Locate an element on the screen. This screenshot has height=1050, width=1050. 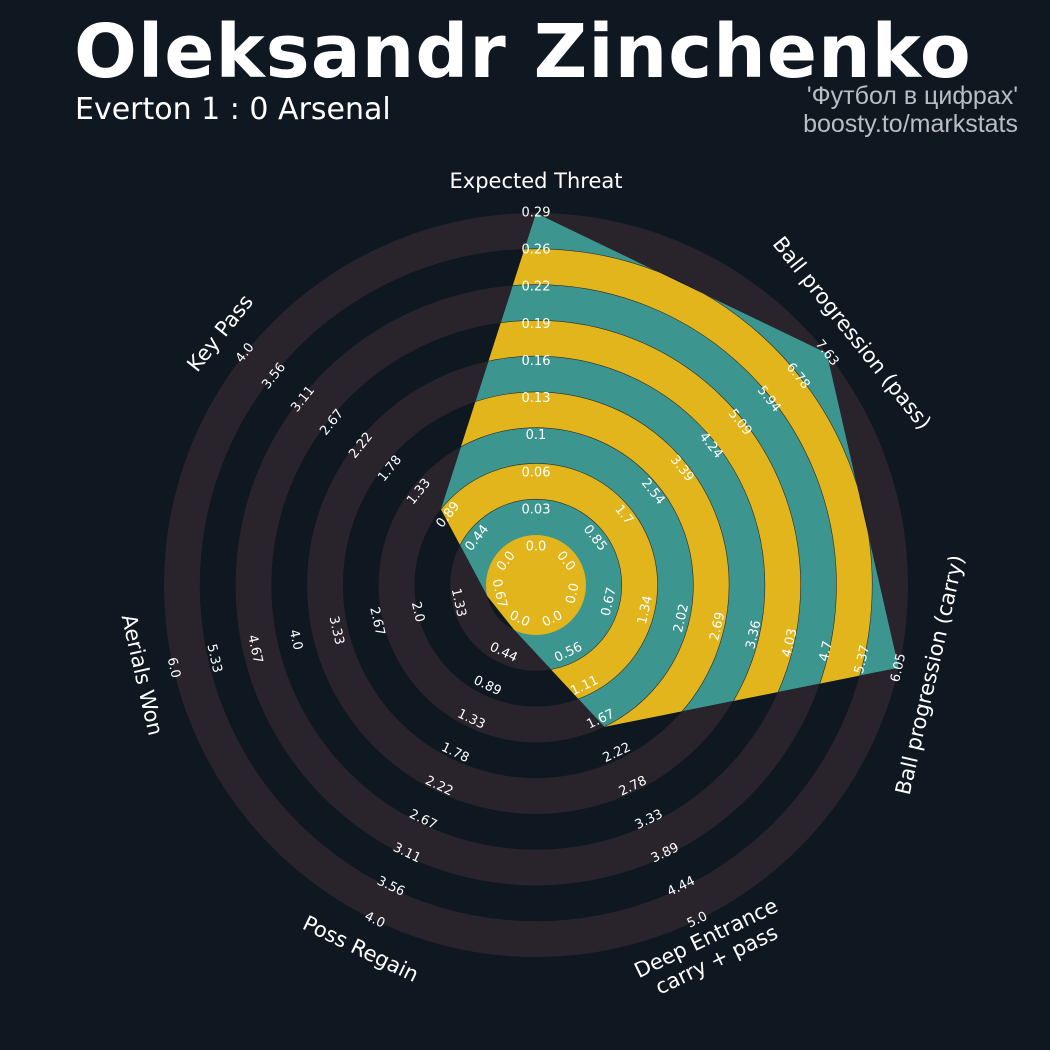
tick-label: 0.26 is located at coordinates (536, 250).